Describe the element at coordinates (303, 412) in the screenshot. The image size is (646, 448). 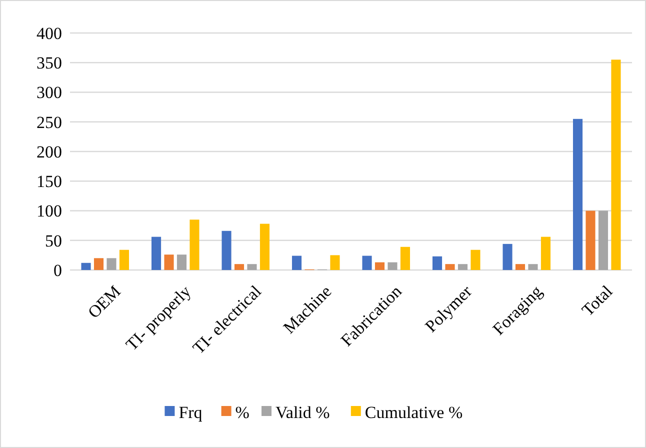
I see `legend-label: Valid %` at that location.